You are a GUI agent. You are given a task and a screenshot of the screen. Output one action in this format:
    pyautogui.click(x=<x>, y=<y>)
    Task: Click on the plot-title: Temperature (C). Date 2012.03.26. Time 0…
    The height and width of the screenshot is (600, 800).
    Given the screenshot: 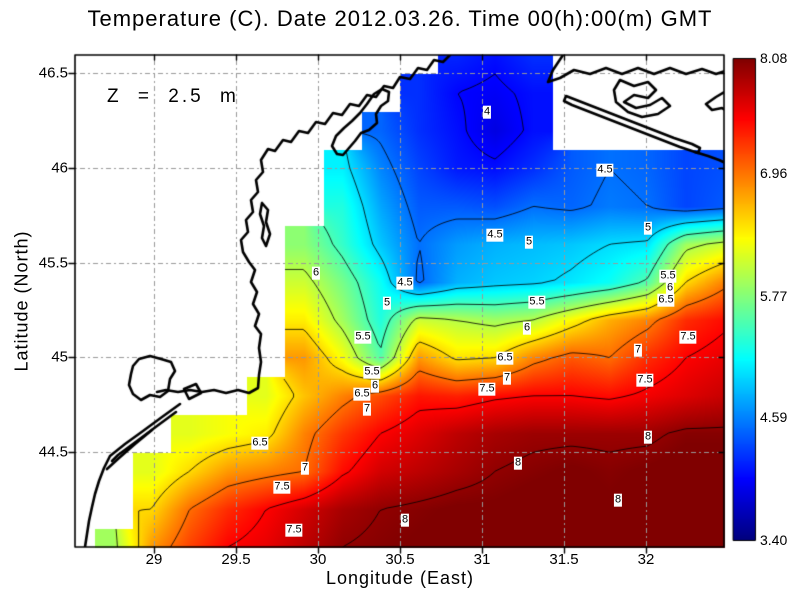 What is the action you would take?
    pyautogui.click(x=400, y=18)
    